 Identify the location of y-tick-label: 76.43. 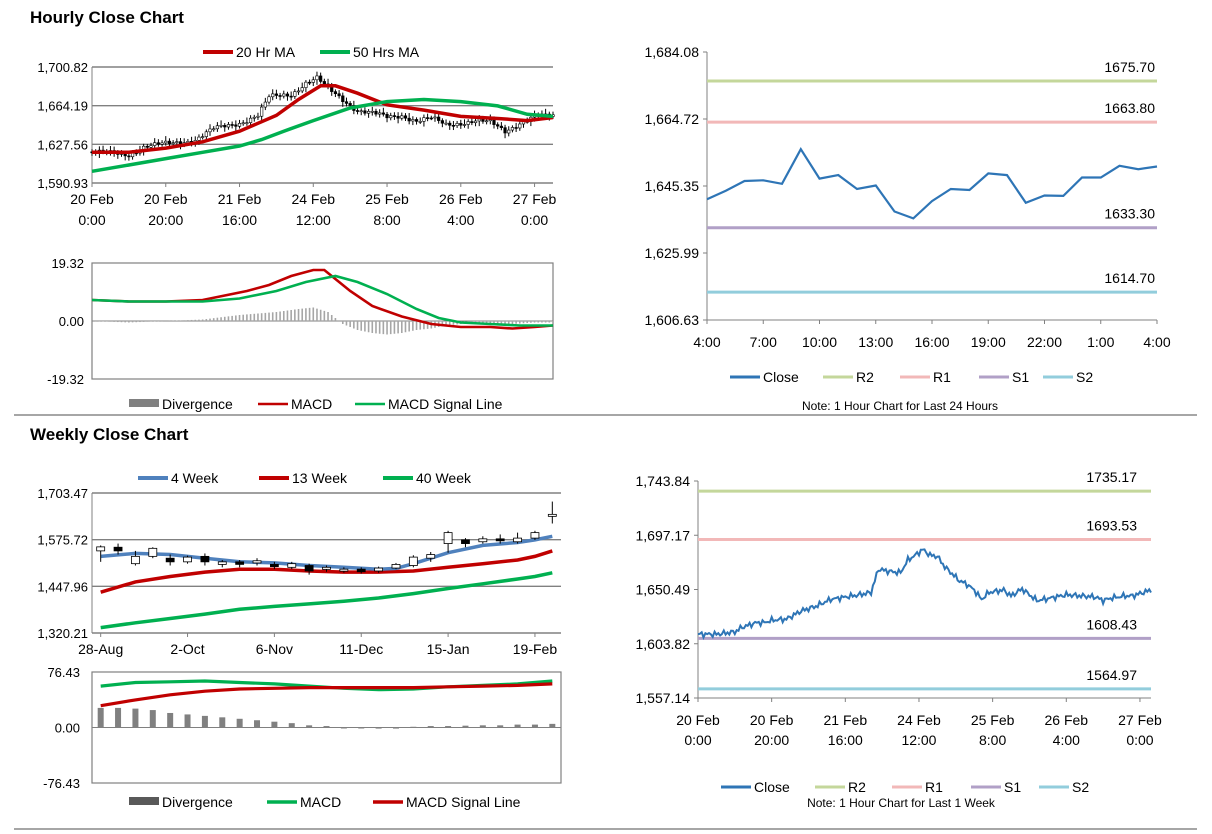
(63, 672).